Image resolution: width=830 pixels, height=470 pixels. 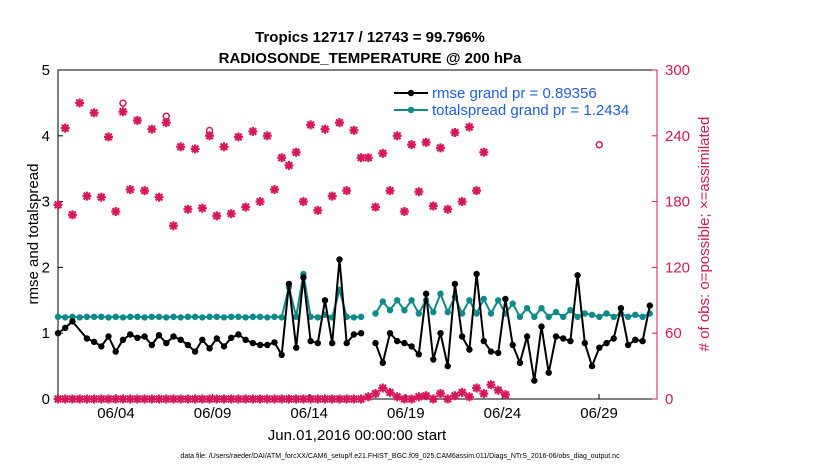 I want to click on legend-rmse-marker, so click(x=411, y=93).